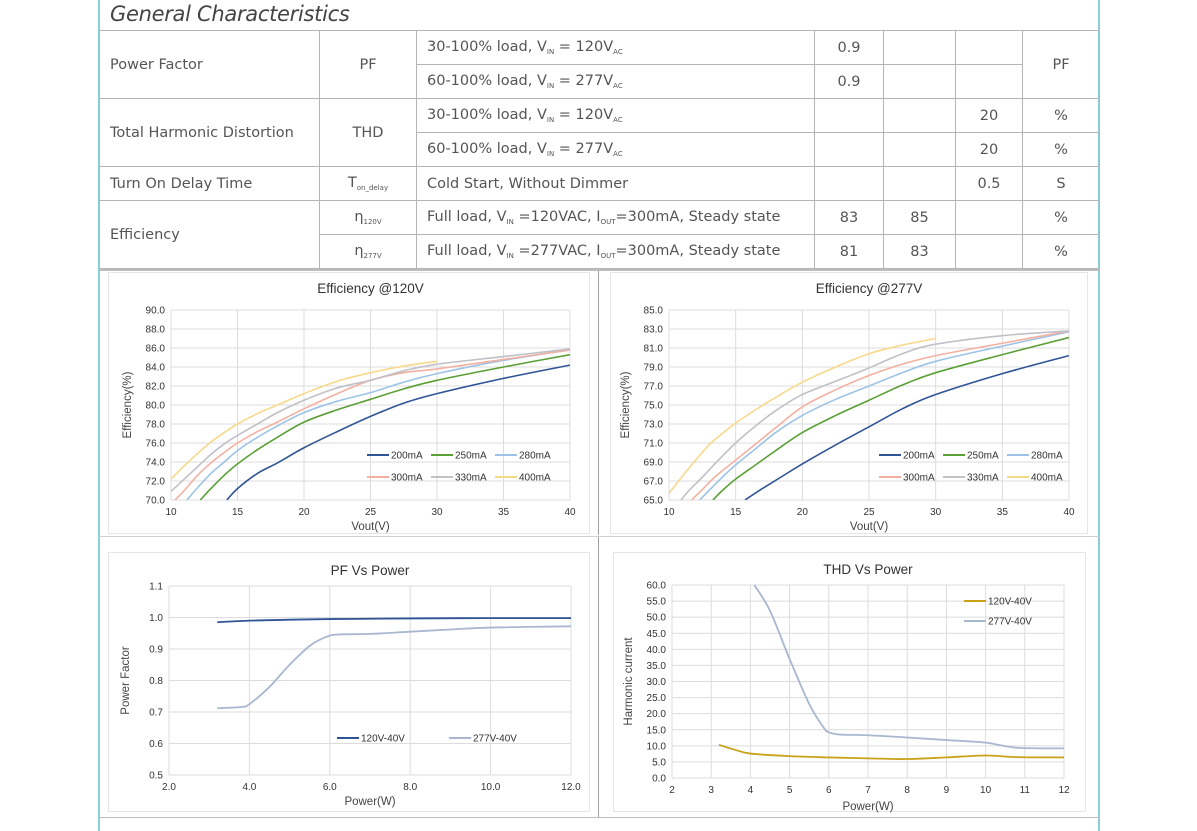 Image resolution: width=1197 pixels, height=831 pixels. I want to click on condition-text: = 277V, so click(584, 81).